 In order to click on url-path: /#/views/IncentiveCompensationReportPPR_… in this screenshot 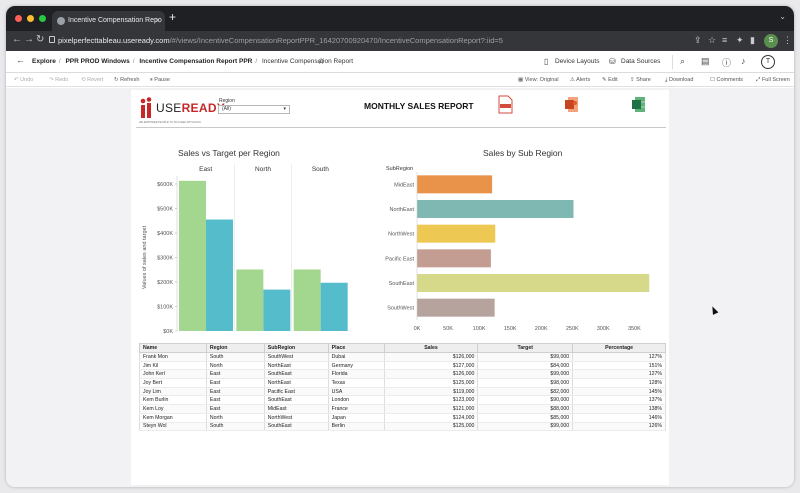, I will do `click(336, 40)`.